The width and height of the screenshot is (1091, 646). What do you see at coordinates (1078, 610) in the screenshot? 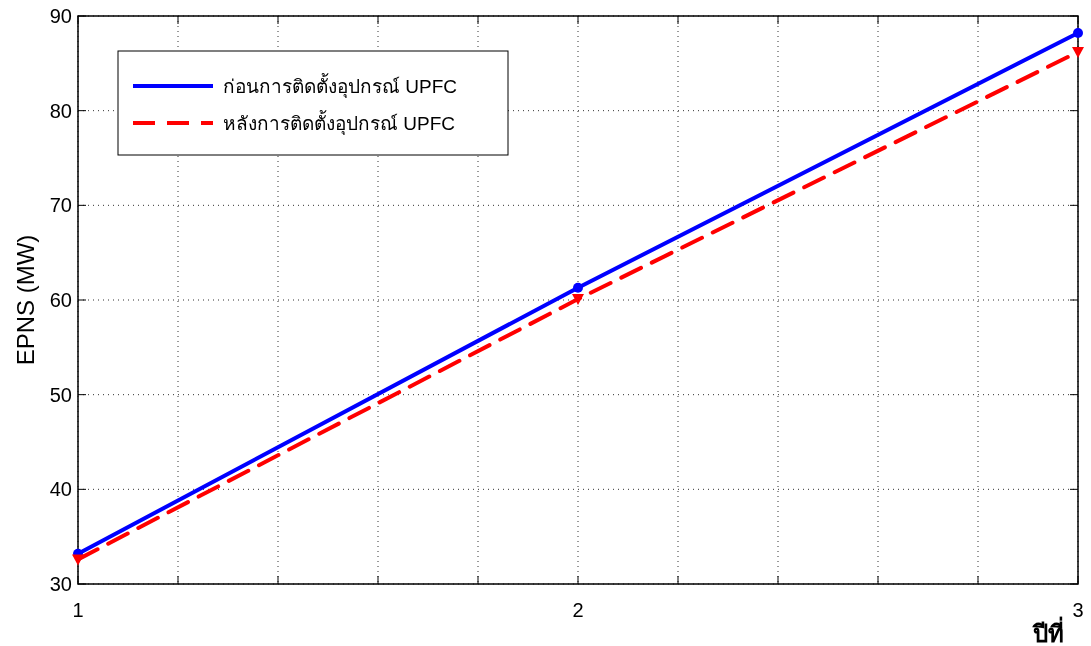
I see `x-tick-label: 3` at bounding box center [1078, 610].